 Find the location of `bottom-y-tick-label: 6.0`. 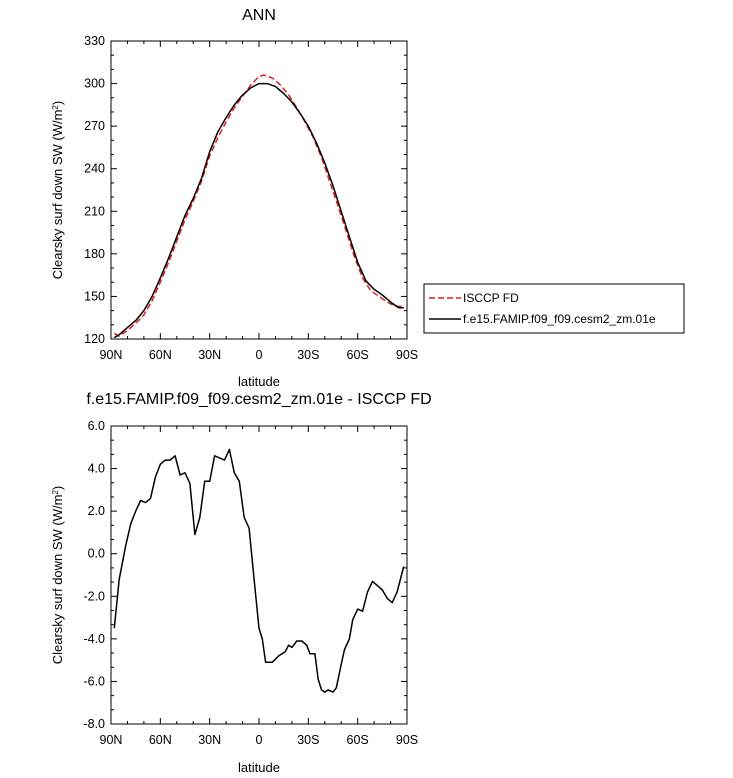

bottom-y-tick-label: 6.0 is located at coordinates (96, 426).